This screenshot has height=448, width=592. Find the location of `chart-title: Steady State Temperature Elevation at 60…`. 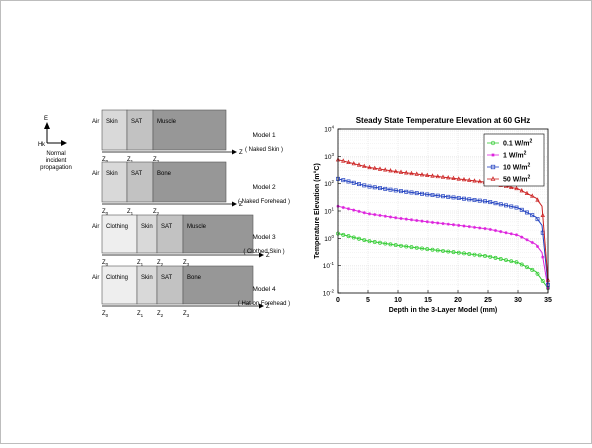

chart-title: Steady State Temperature Elevation at 60… is located at coordinates (443, 120).